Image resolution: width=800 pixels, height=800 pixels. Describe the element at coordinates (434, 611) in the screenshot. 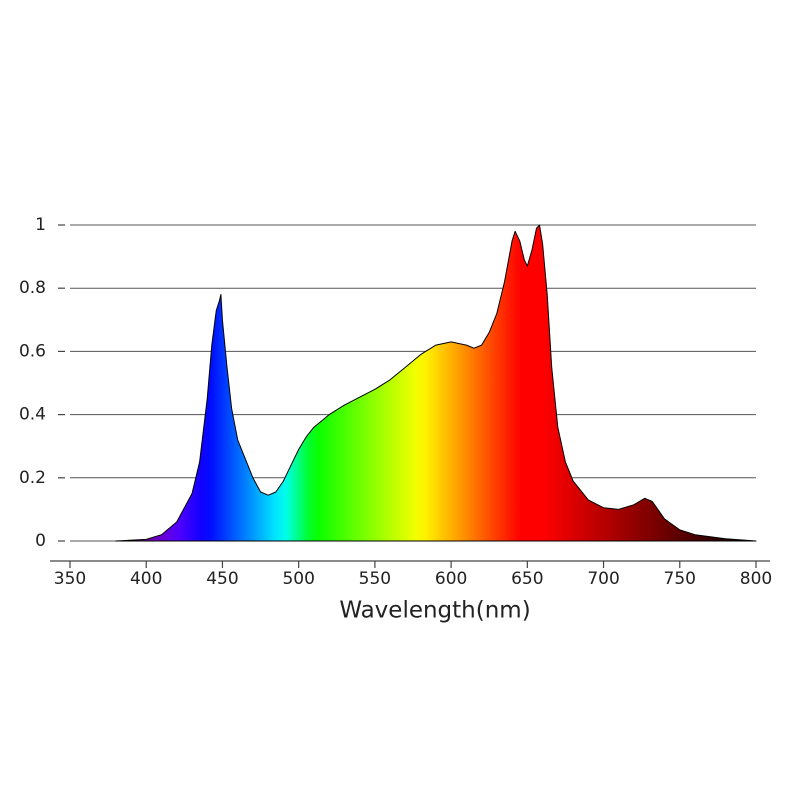

I see `x-axis-title: Wavelength(nm)` at that location.